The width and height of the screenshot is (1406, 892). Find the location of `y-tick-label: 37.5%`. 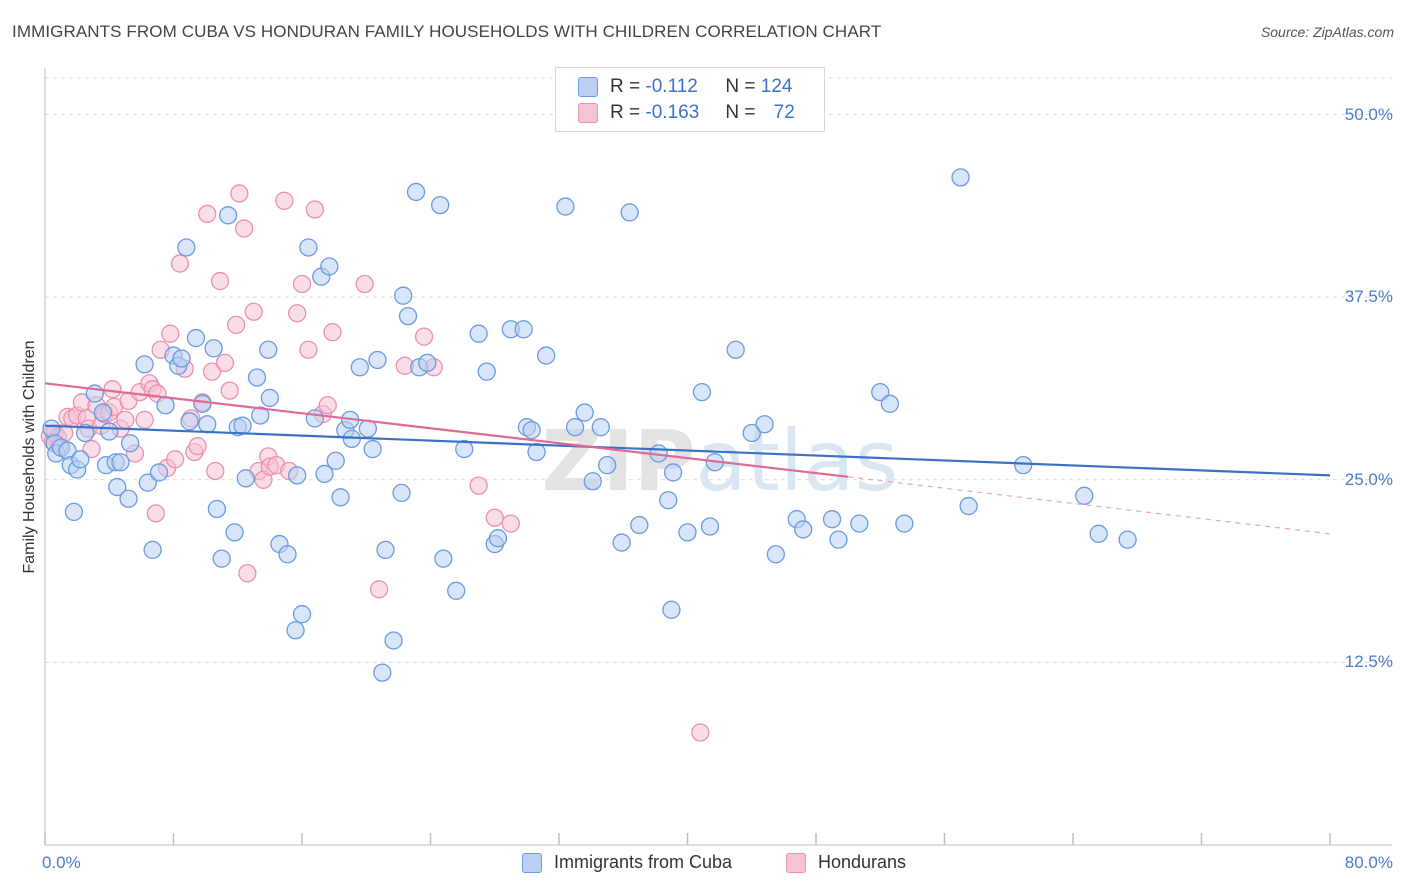

y-tick-label: 37.5% is located at coordinates (1368, 297).